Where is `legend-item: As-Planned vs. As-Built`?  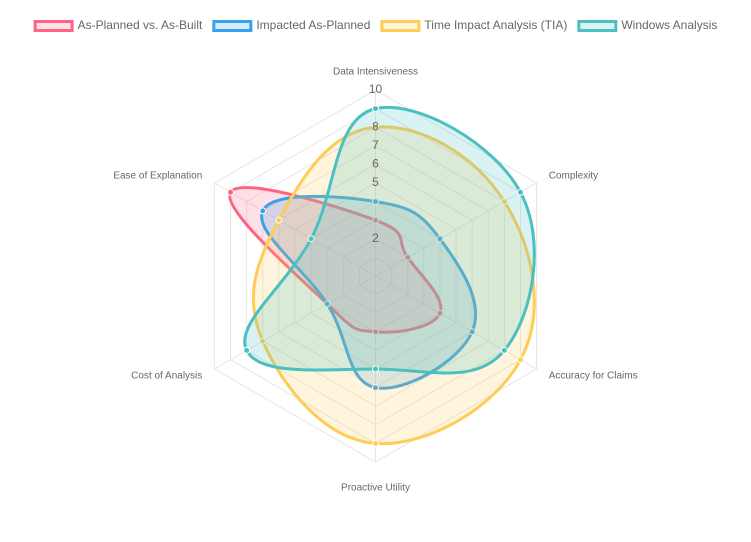
legend-item: As-Planned vs. As-Built is located at coordinates (118, 25).